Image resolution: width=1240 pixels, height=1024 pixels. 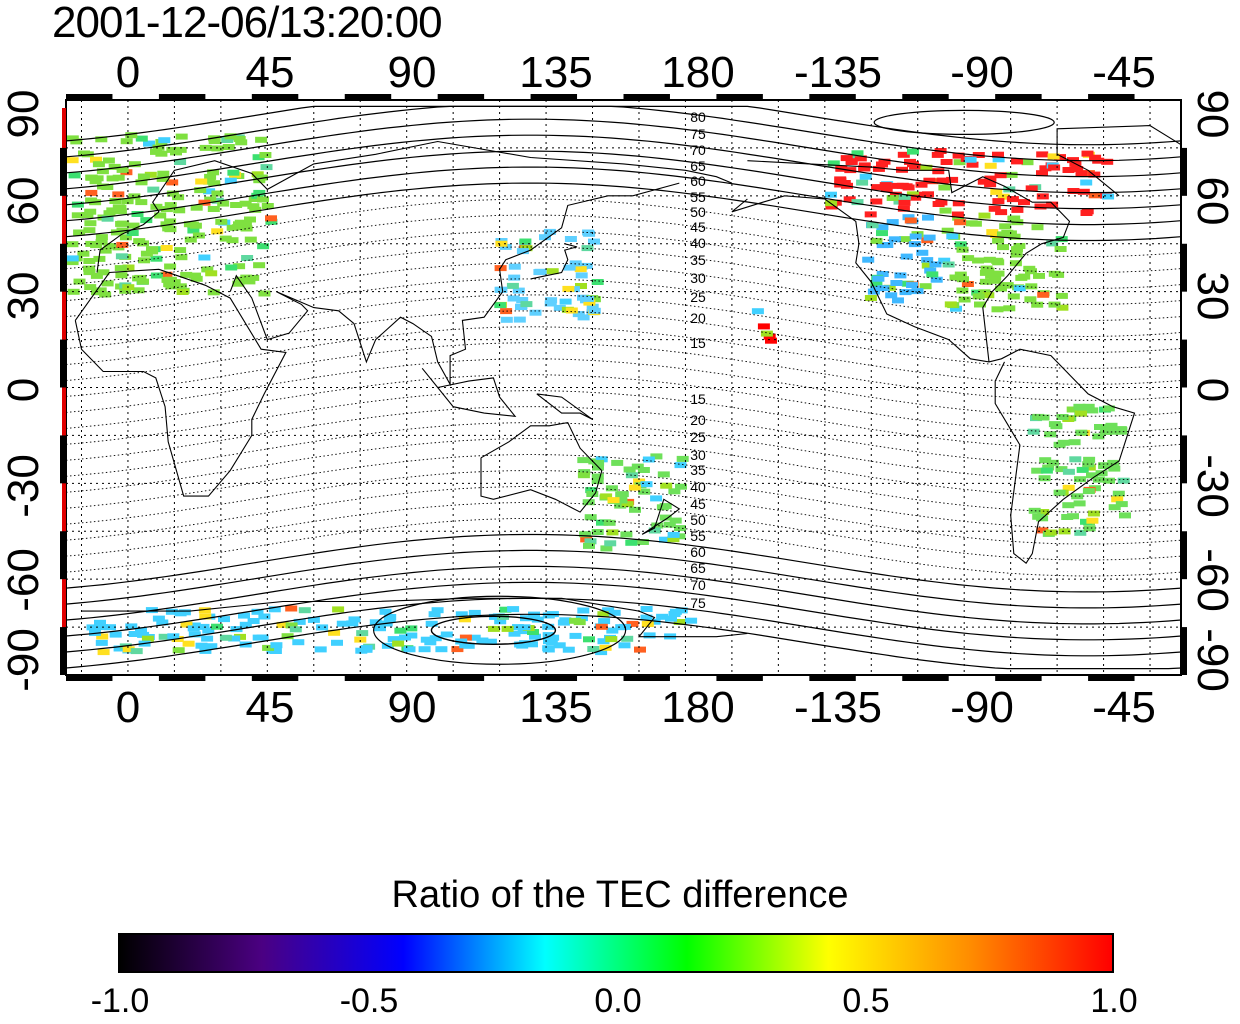 What do you see at coordinates (63, 363) in the screenshot?
I see `axis-band-left` at bounding box center [63, 363].